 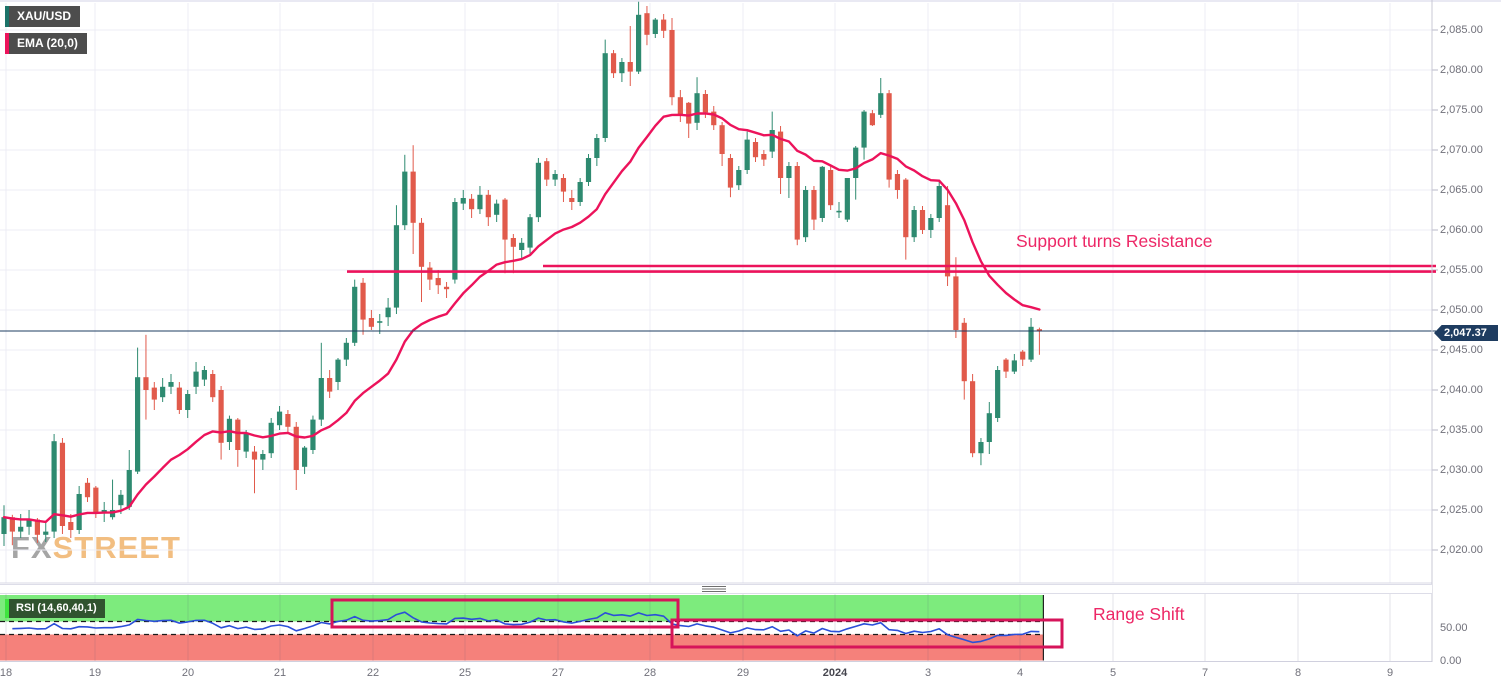 I want to click on rsi-line, so click(x=526, y=627).